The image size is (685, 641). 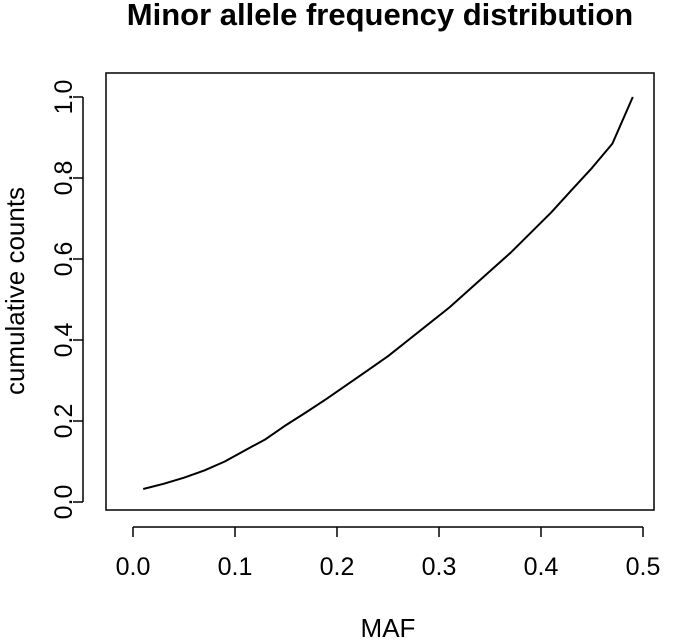 What do you see at coordinates (67, 300) in the screenshot?
I see `y-axis: 0.0 0.2 0.4 0.6 0.8 1.0` at bounding box center [67, 300].